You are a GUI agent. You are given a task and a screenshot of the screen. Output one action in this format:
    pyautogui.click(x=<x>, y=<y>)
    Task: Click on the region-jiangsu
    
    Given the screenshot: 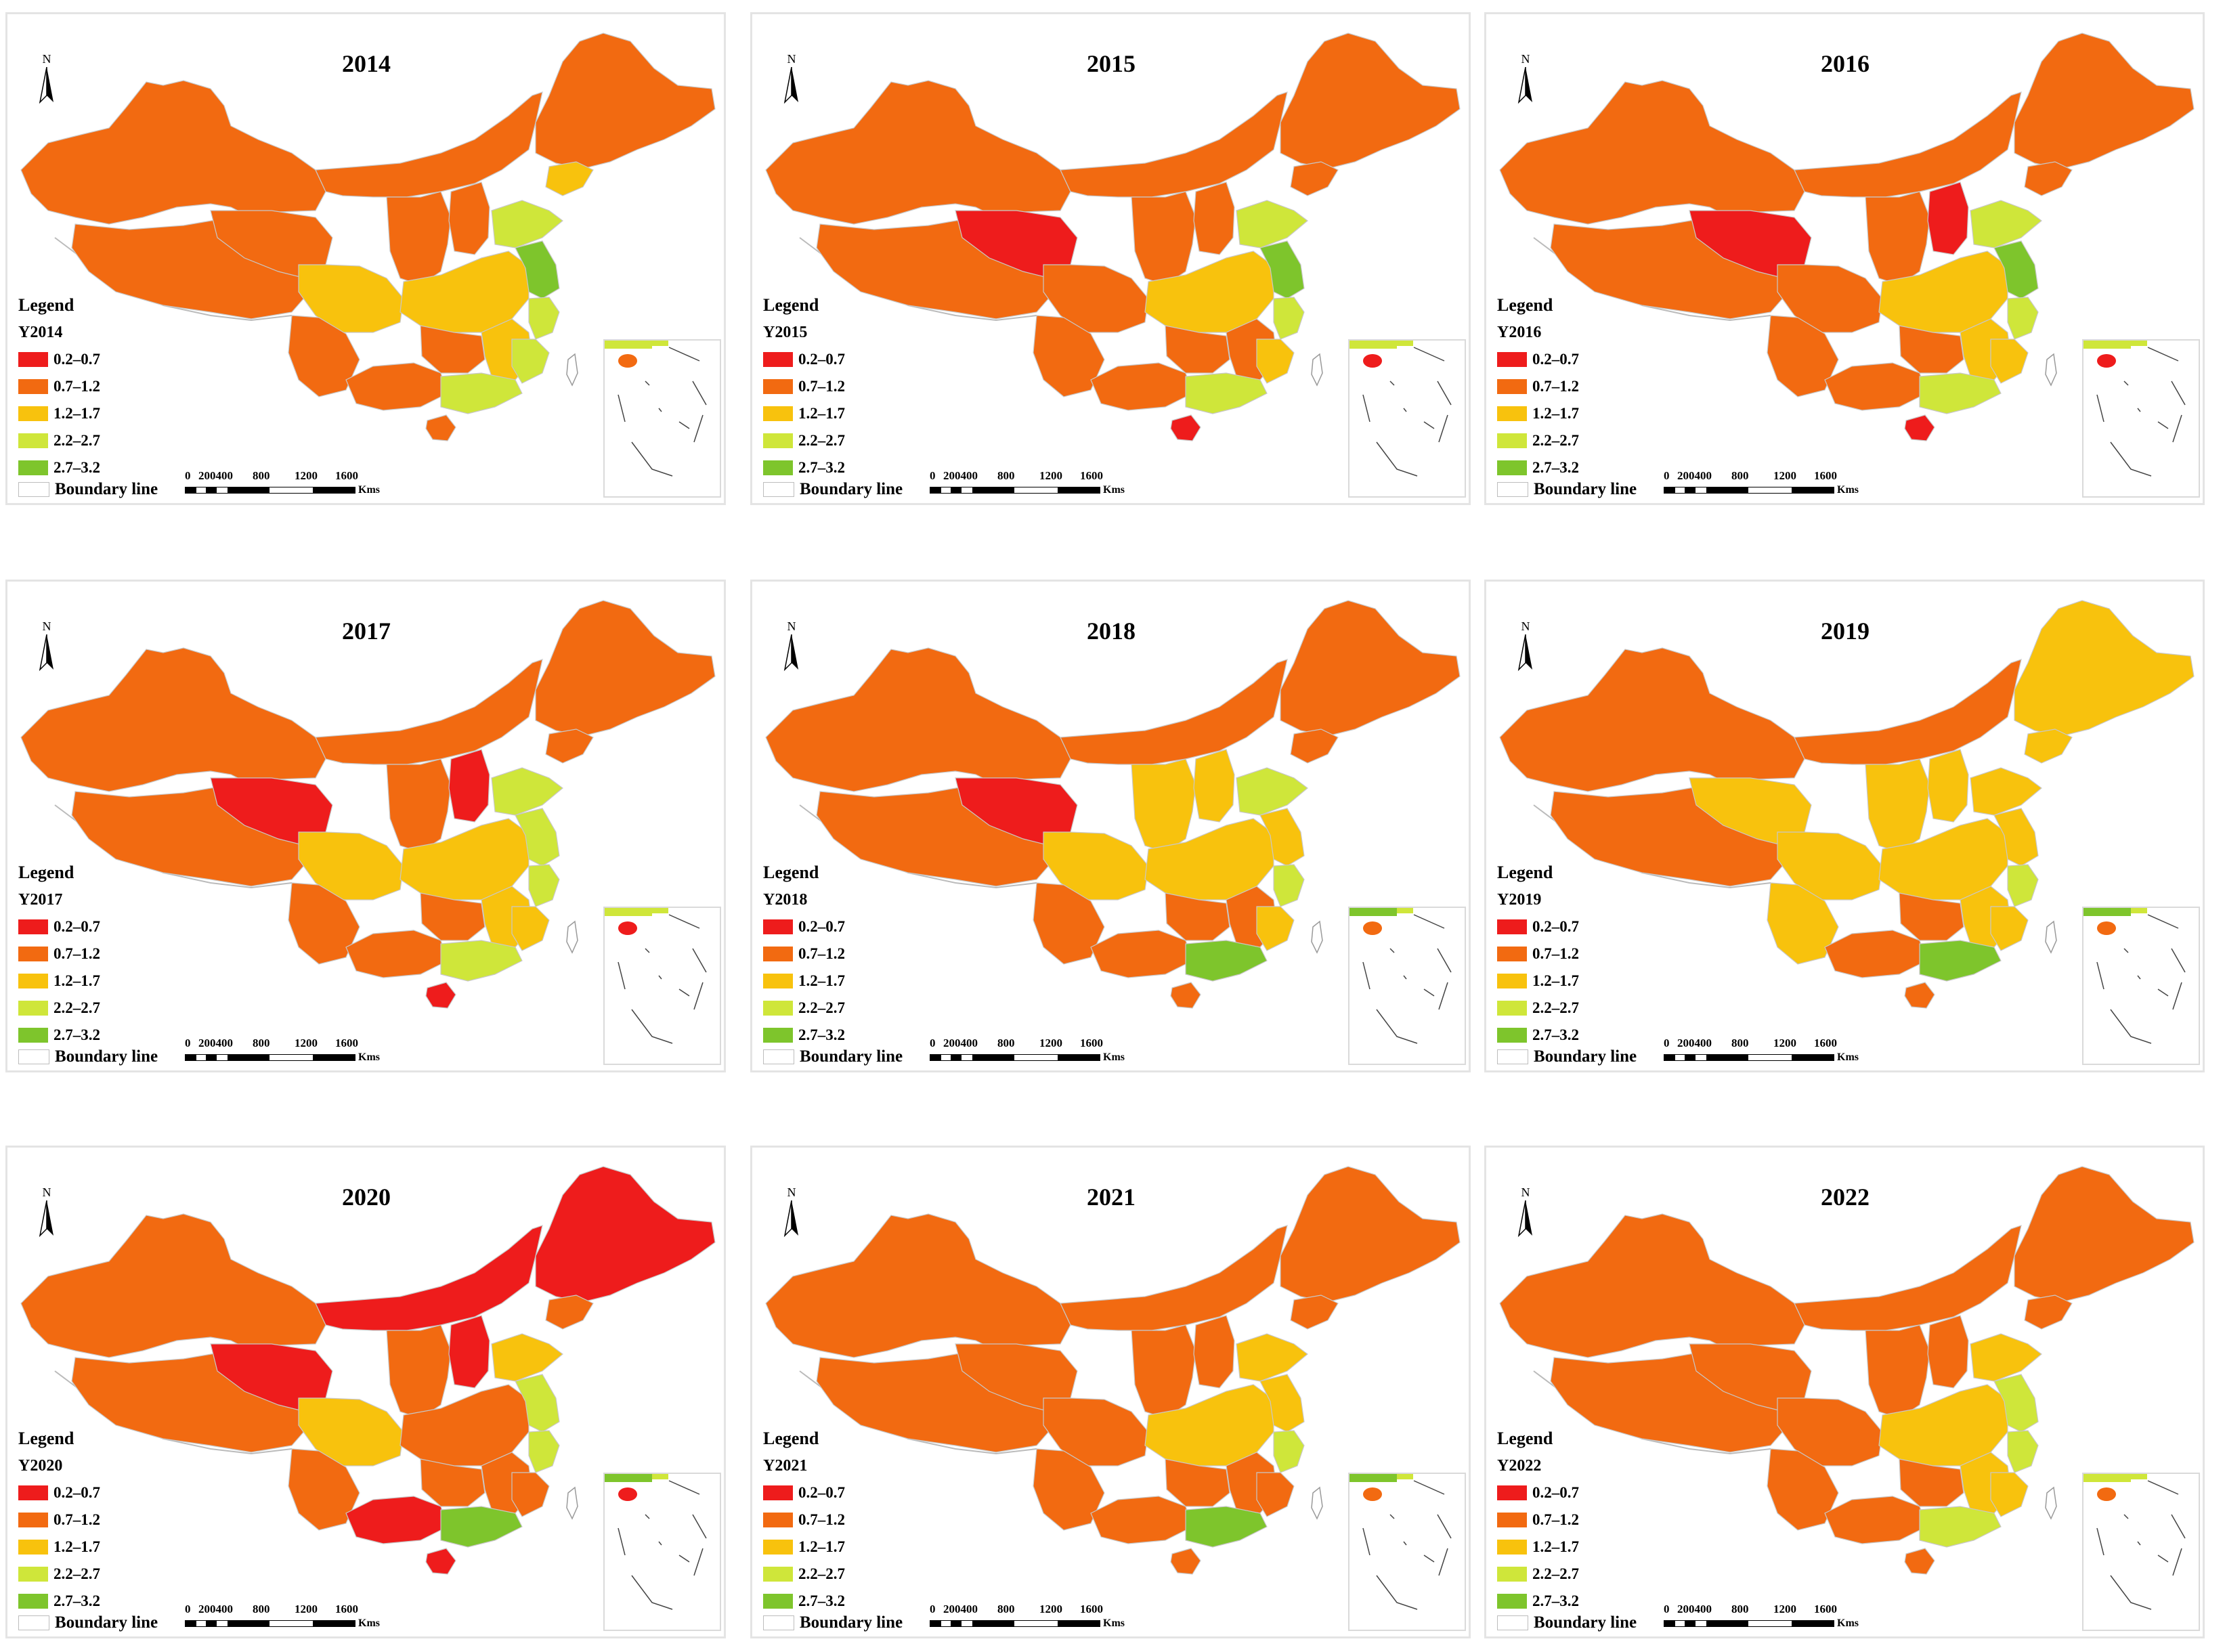 What is the action you would take?
    pyautogui.click(x=1282, y=269)
    